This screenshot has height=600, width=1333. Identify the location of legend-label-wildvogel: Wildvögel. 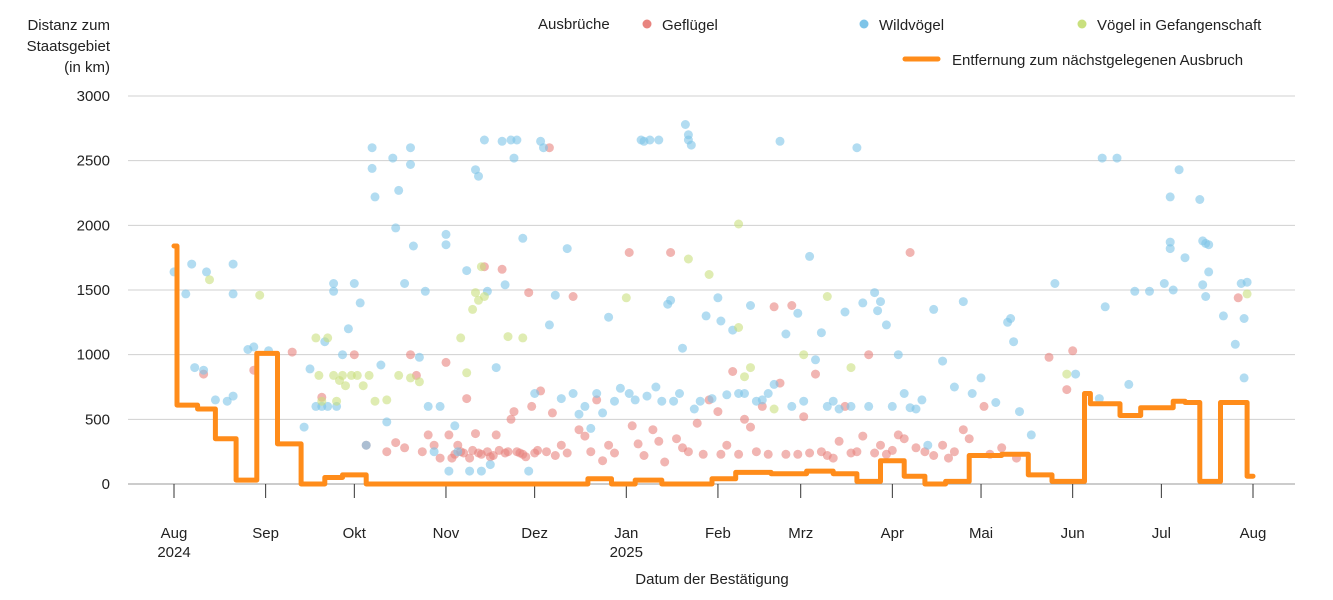
(911, 25).